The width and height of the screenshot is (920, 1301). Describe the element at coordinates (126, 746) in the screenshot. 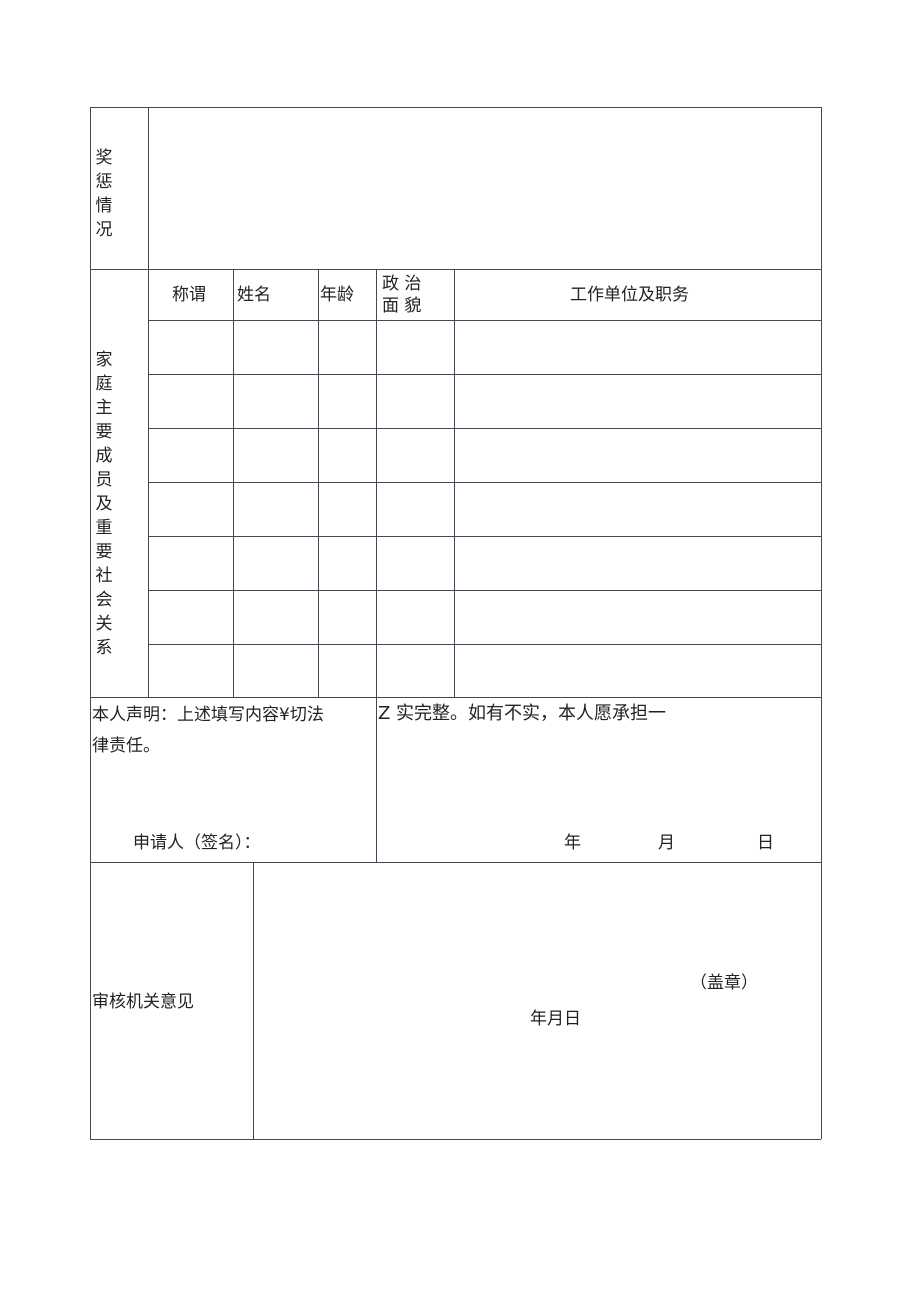

I see `declaration-text-line2: 律责任。` at that location.